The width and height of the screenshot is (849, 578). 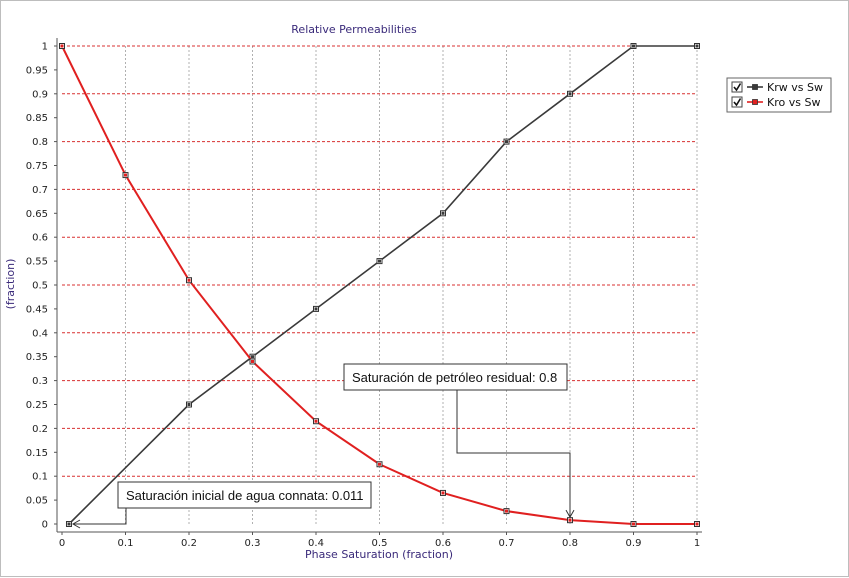 I want to click on y-tick-label: 0.65, so click(x=37, y=214).